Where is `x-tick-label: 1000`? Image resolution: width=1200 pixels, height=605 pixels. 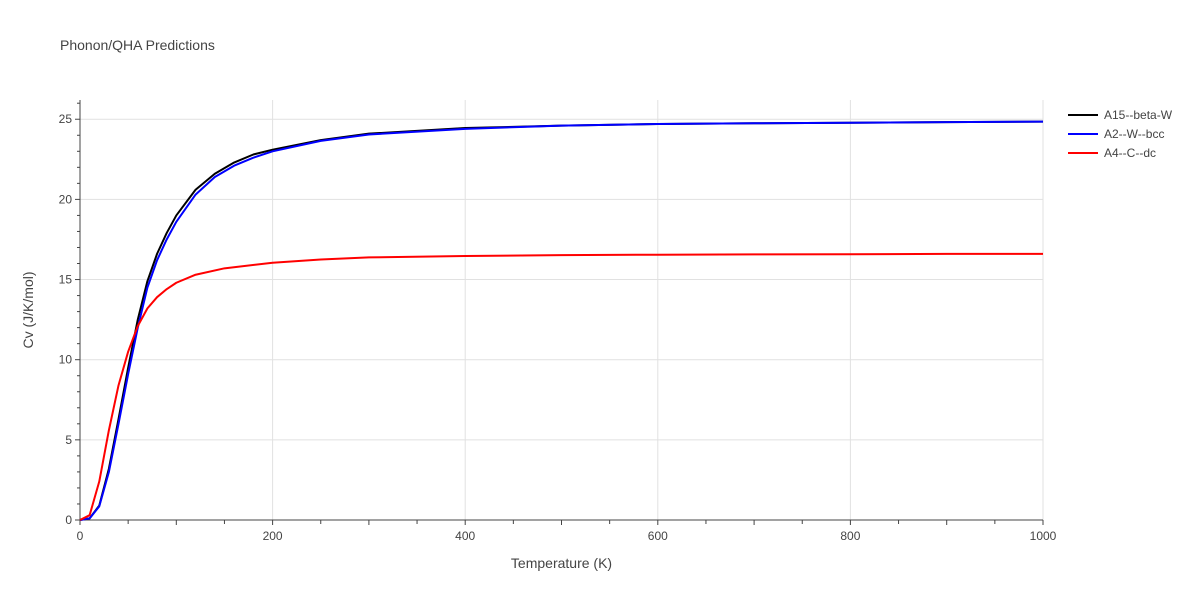 x-tick-label: 1000 is located at coordinates (1043, 536).